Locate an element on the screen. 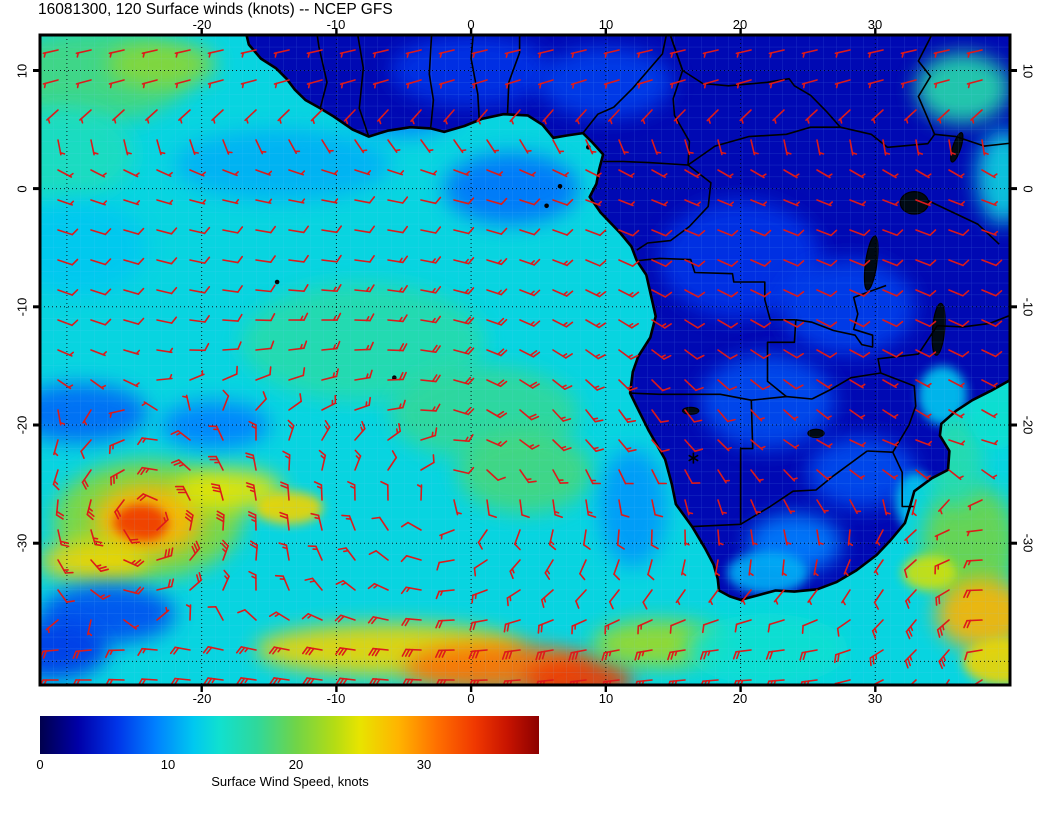  colorbar-caption: Surface Wind Speed, knots is located at coordinates (290, 781).